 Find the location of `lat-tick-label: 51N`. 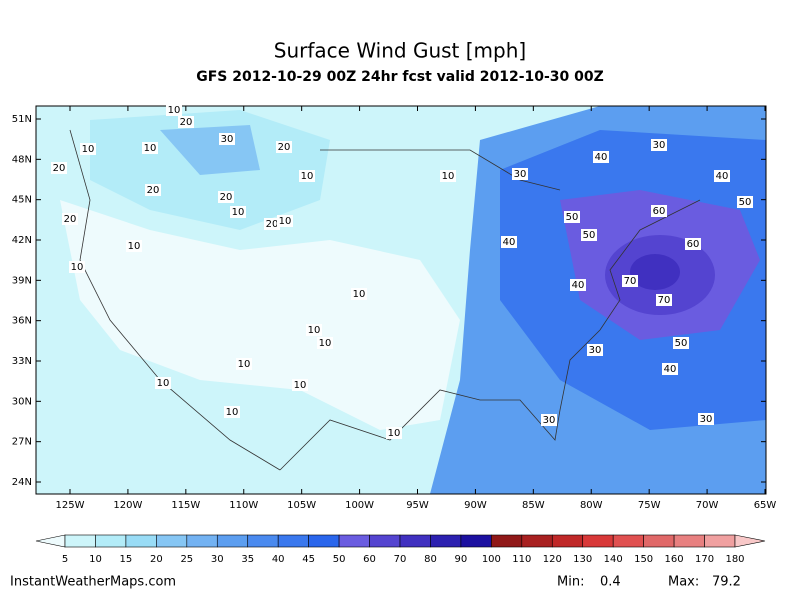

lat-tick-label: 51N is located at coordinates (22, 119).